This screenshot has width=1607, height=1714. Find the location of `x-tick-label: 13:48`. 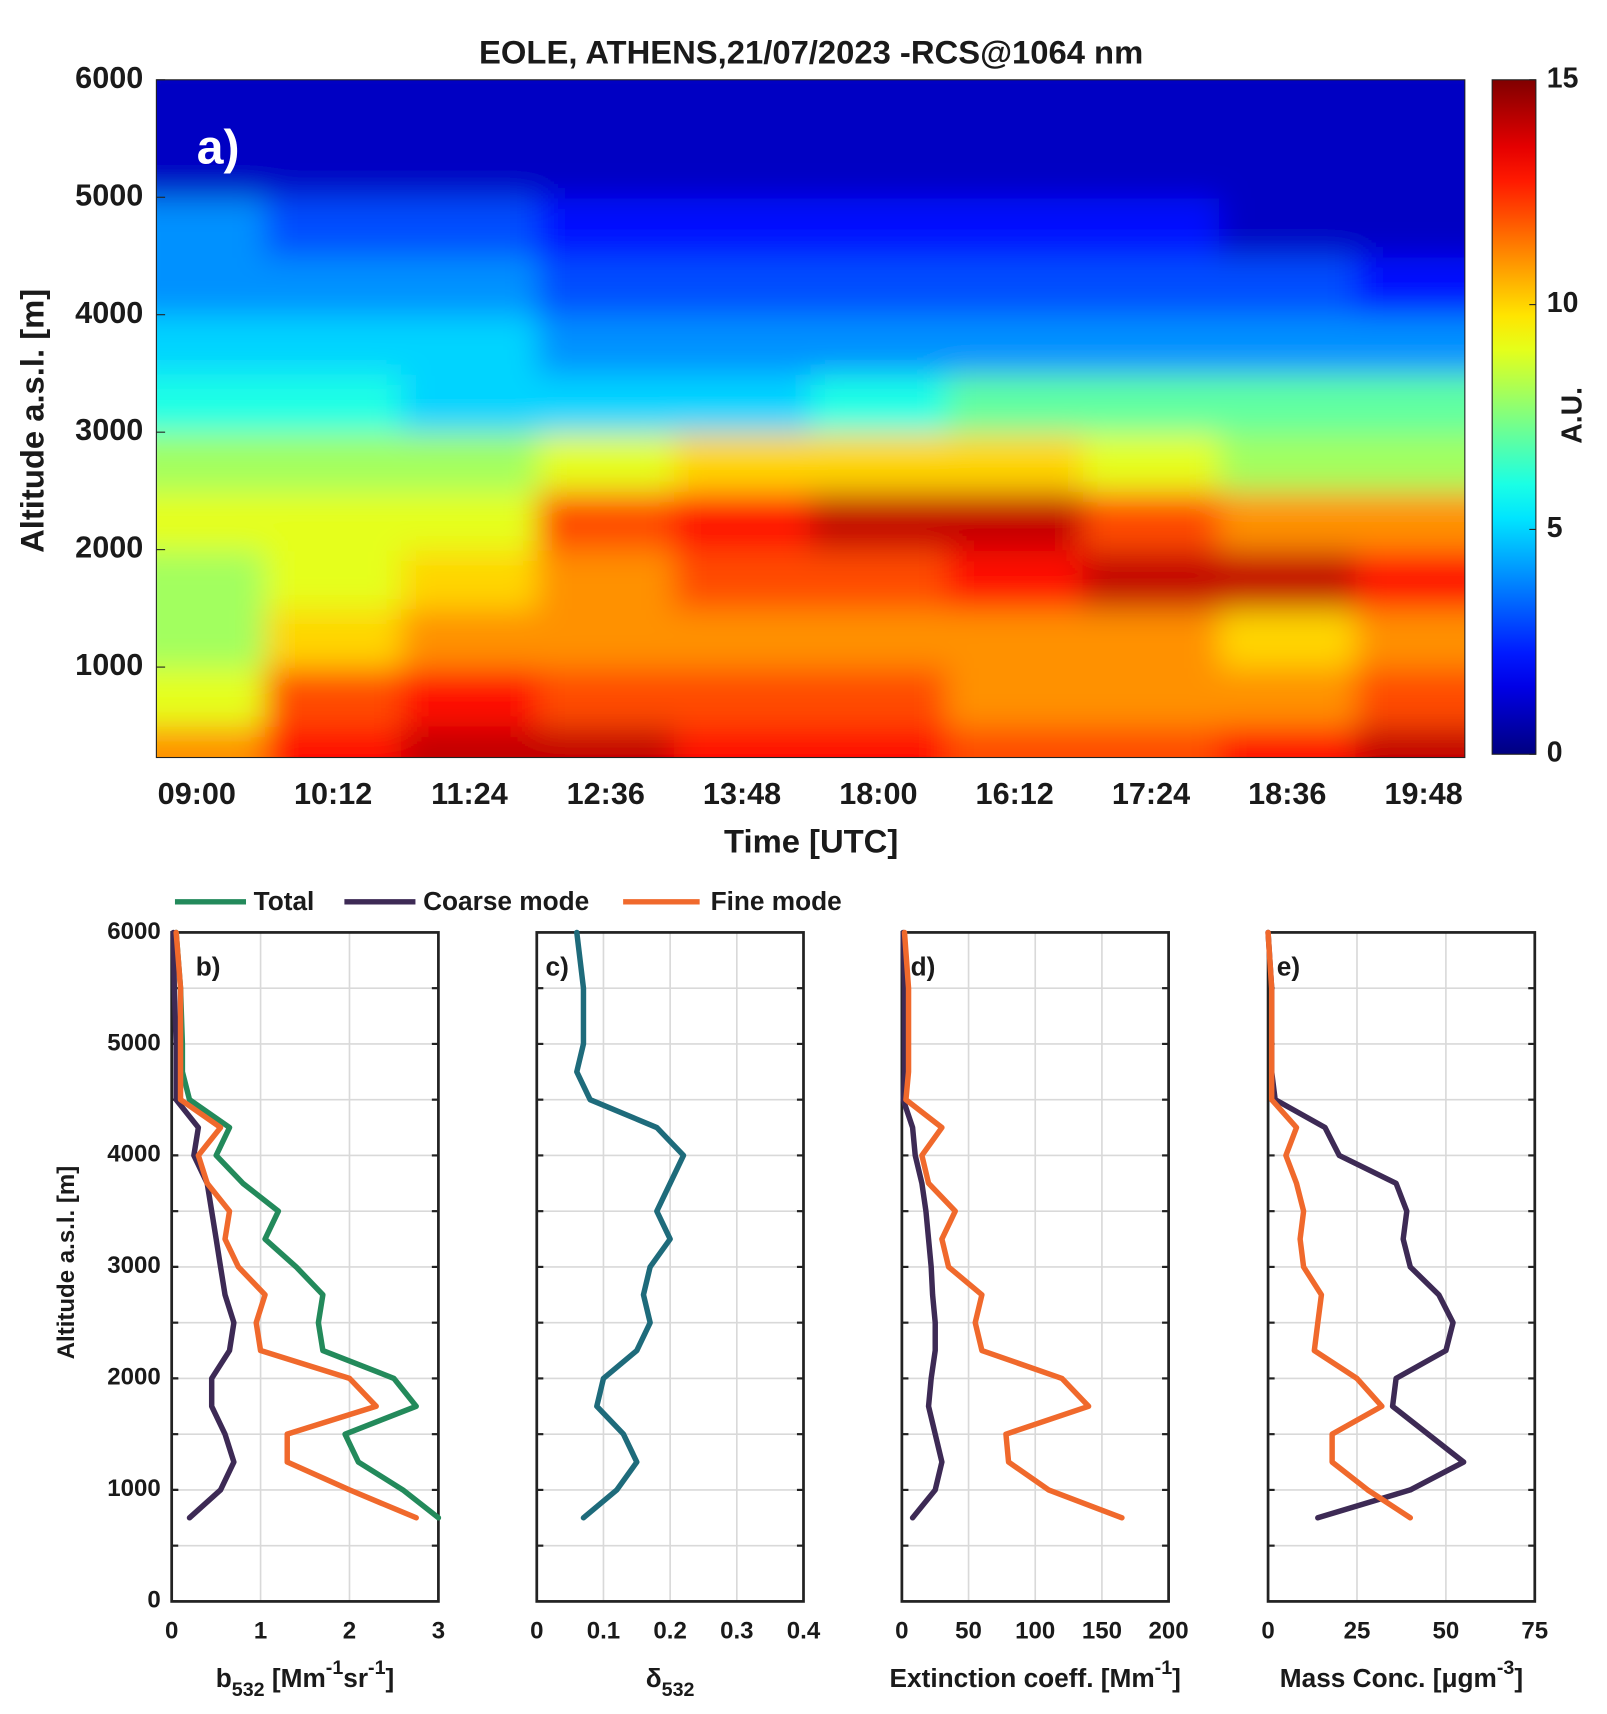

x-tick-label: 13:48 is located at coordinates (742, 794).